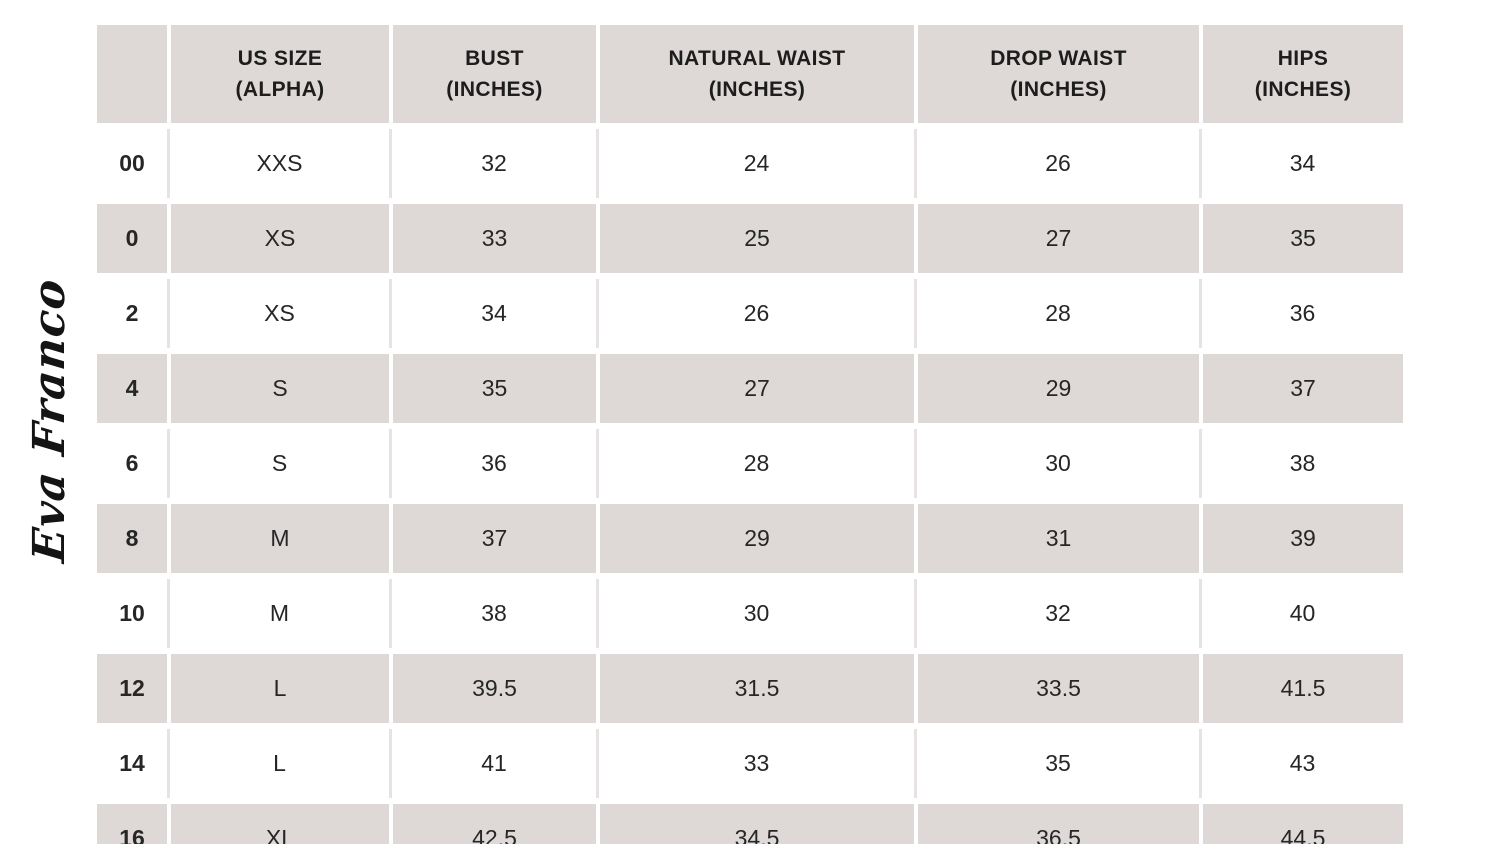  What do you see at coordinates (1056, 463) in the screenshot?
I see `drop-waist-cell: 30` at bounding box center [1056, 463].